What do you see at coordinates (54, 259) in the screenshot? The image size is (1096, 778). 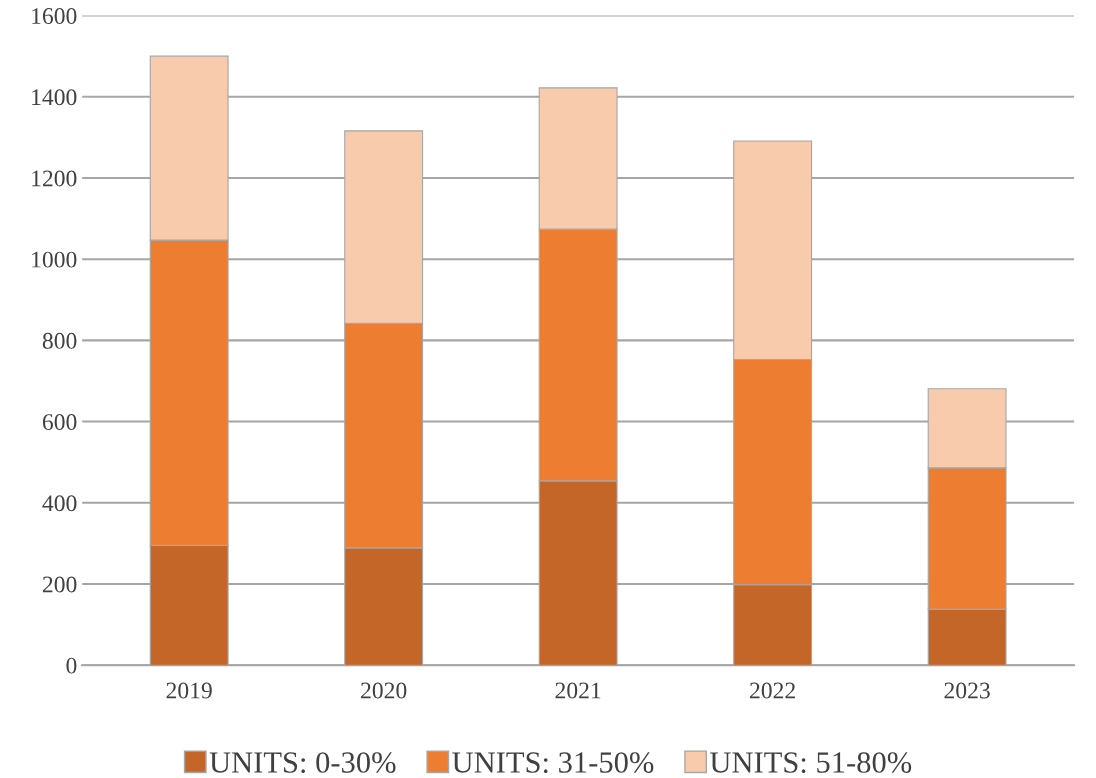 I see `y-tick-label: 1000` at bounding box center [54, 259].